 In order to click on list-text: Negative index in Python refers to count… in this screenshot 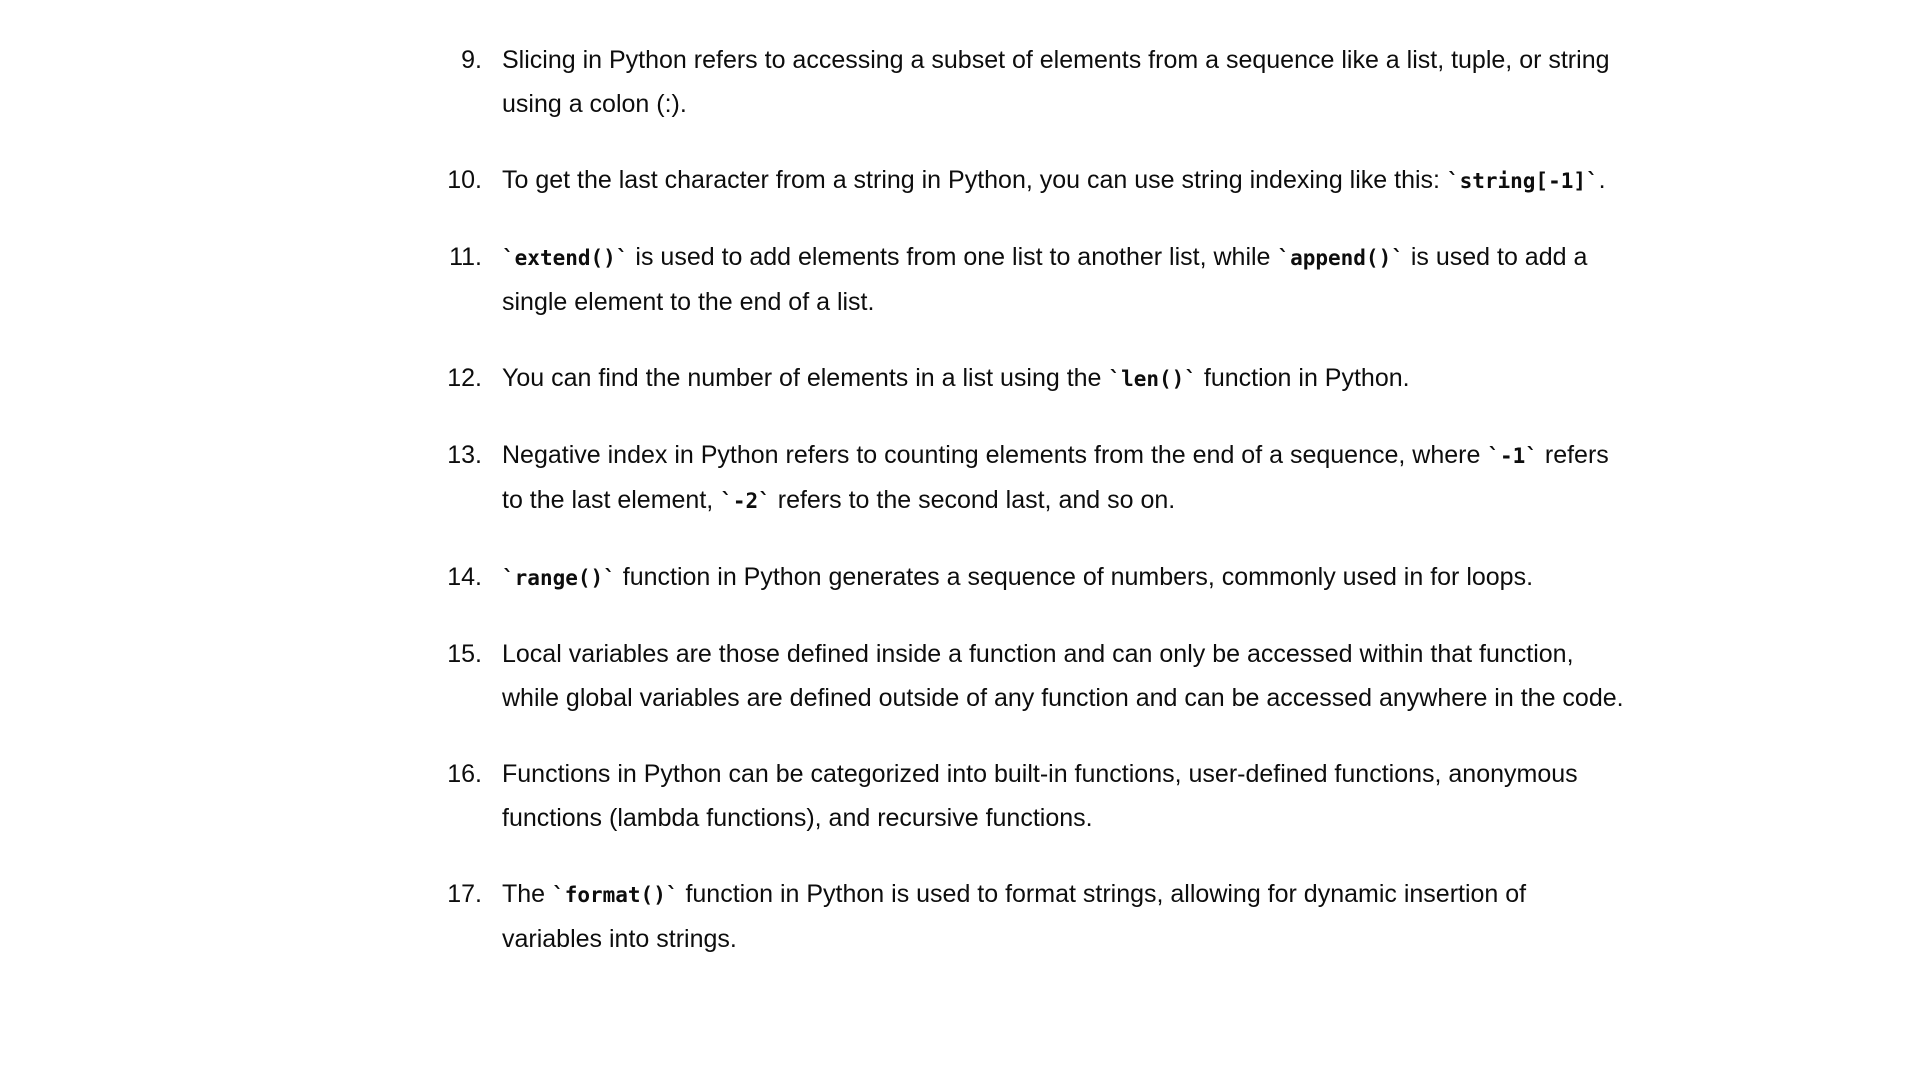, I will do `click(1066, 478)`.